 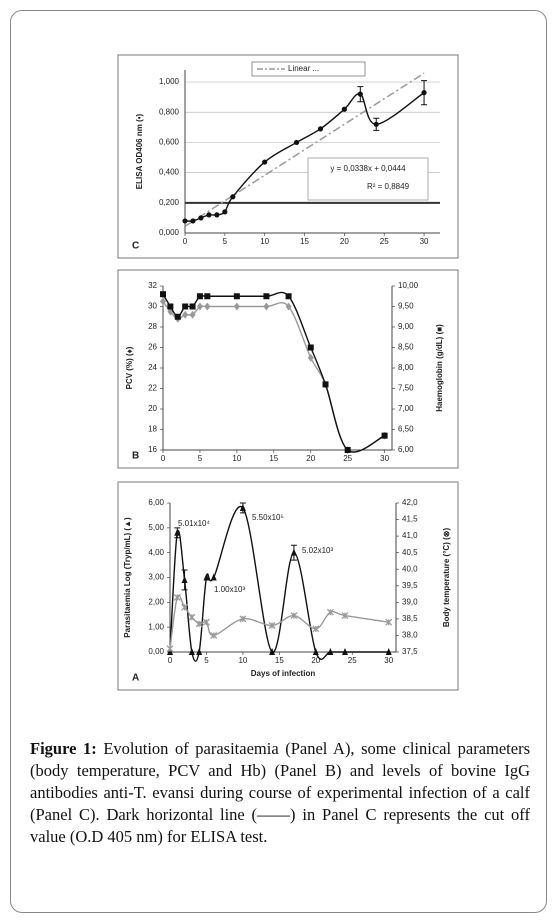 I want to click on y2-tick-label: 8,00, so click(x=406, y=367).